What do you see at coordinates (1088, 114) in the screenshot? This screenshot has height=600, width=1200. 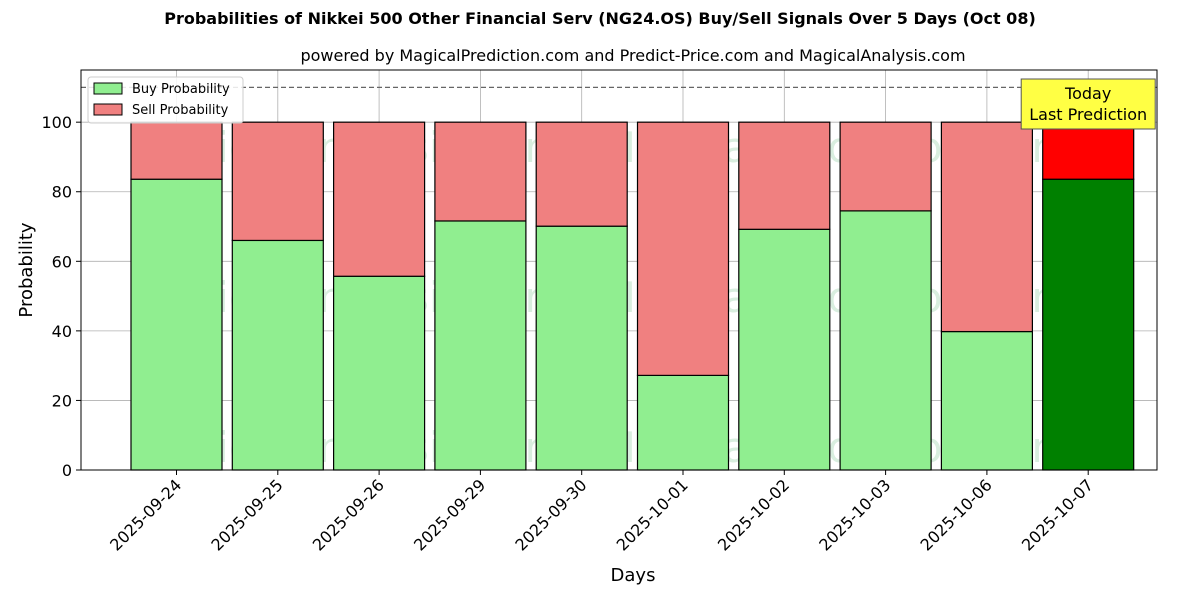 I see `annotation-line2: Last Prediction` at bounding box center [1088, 114].